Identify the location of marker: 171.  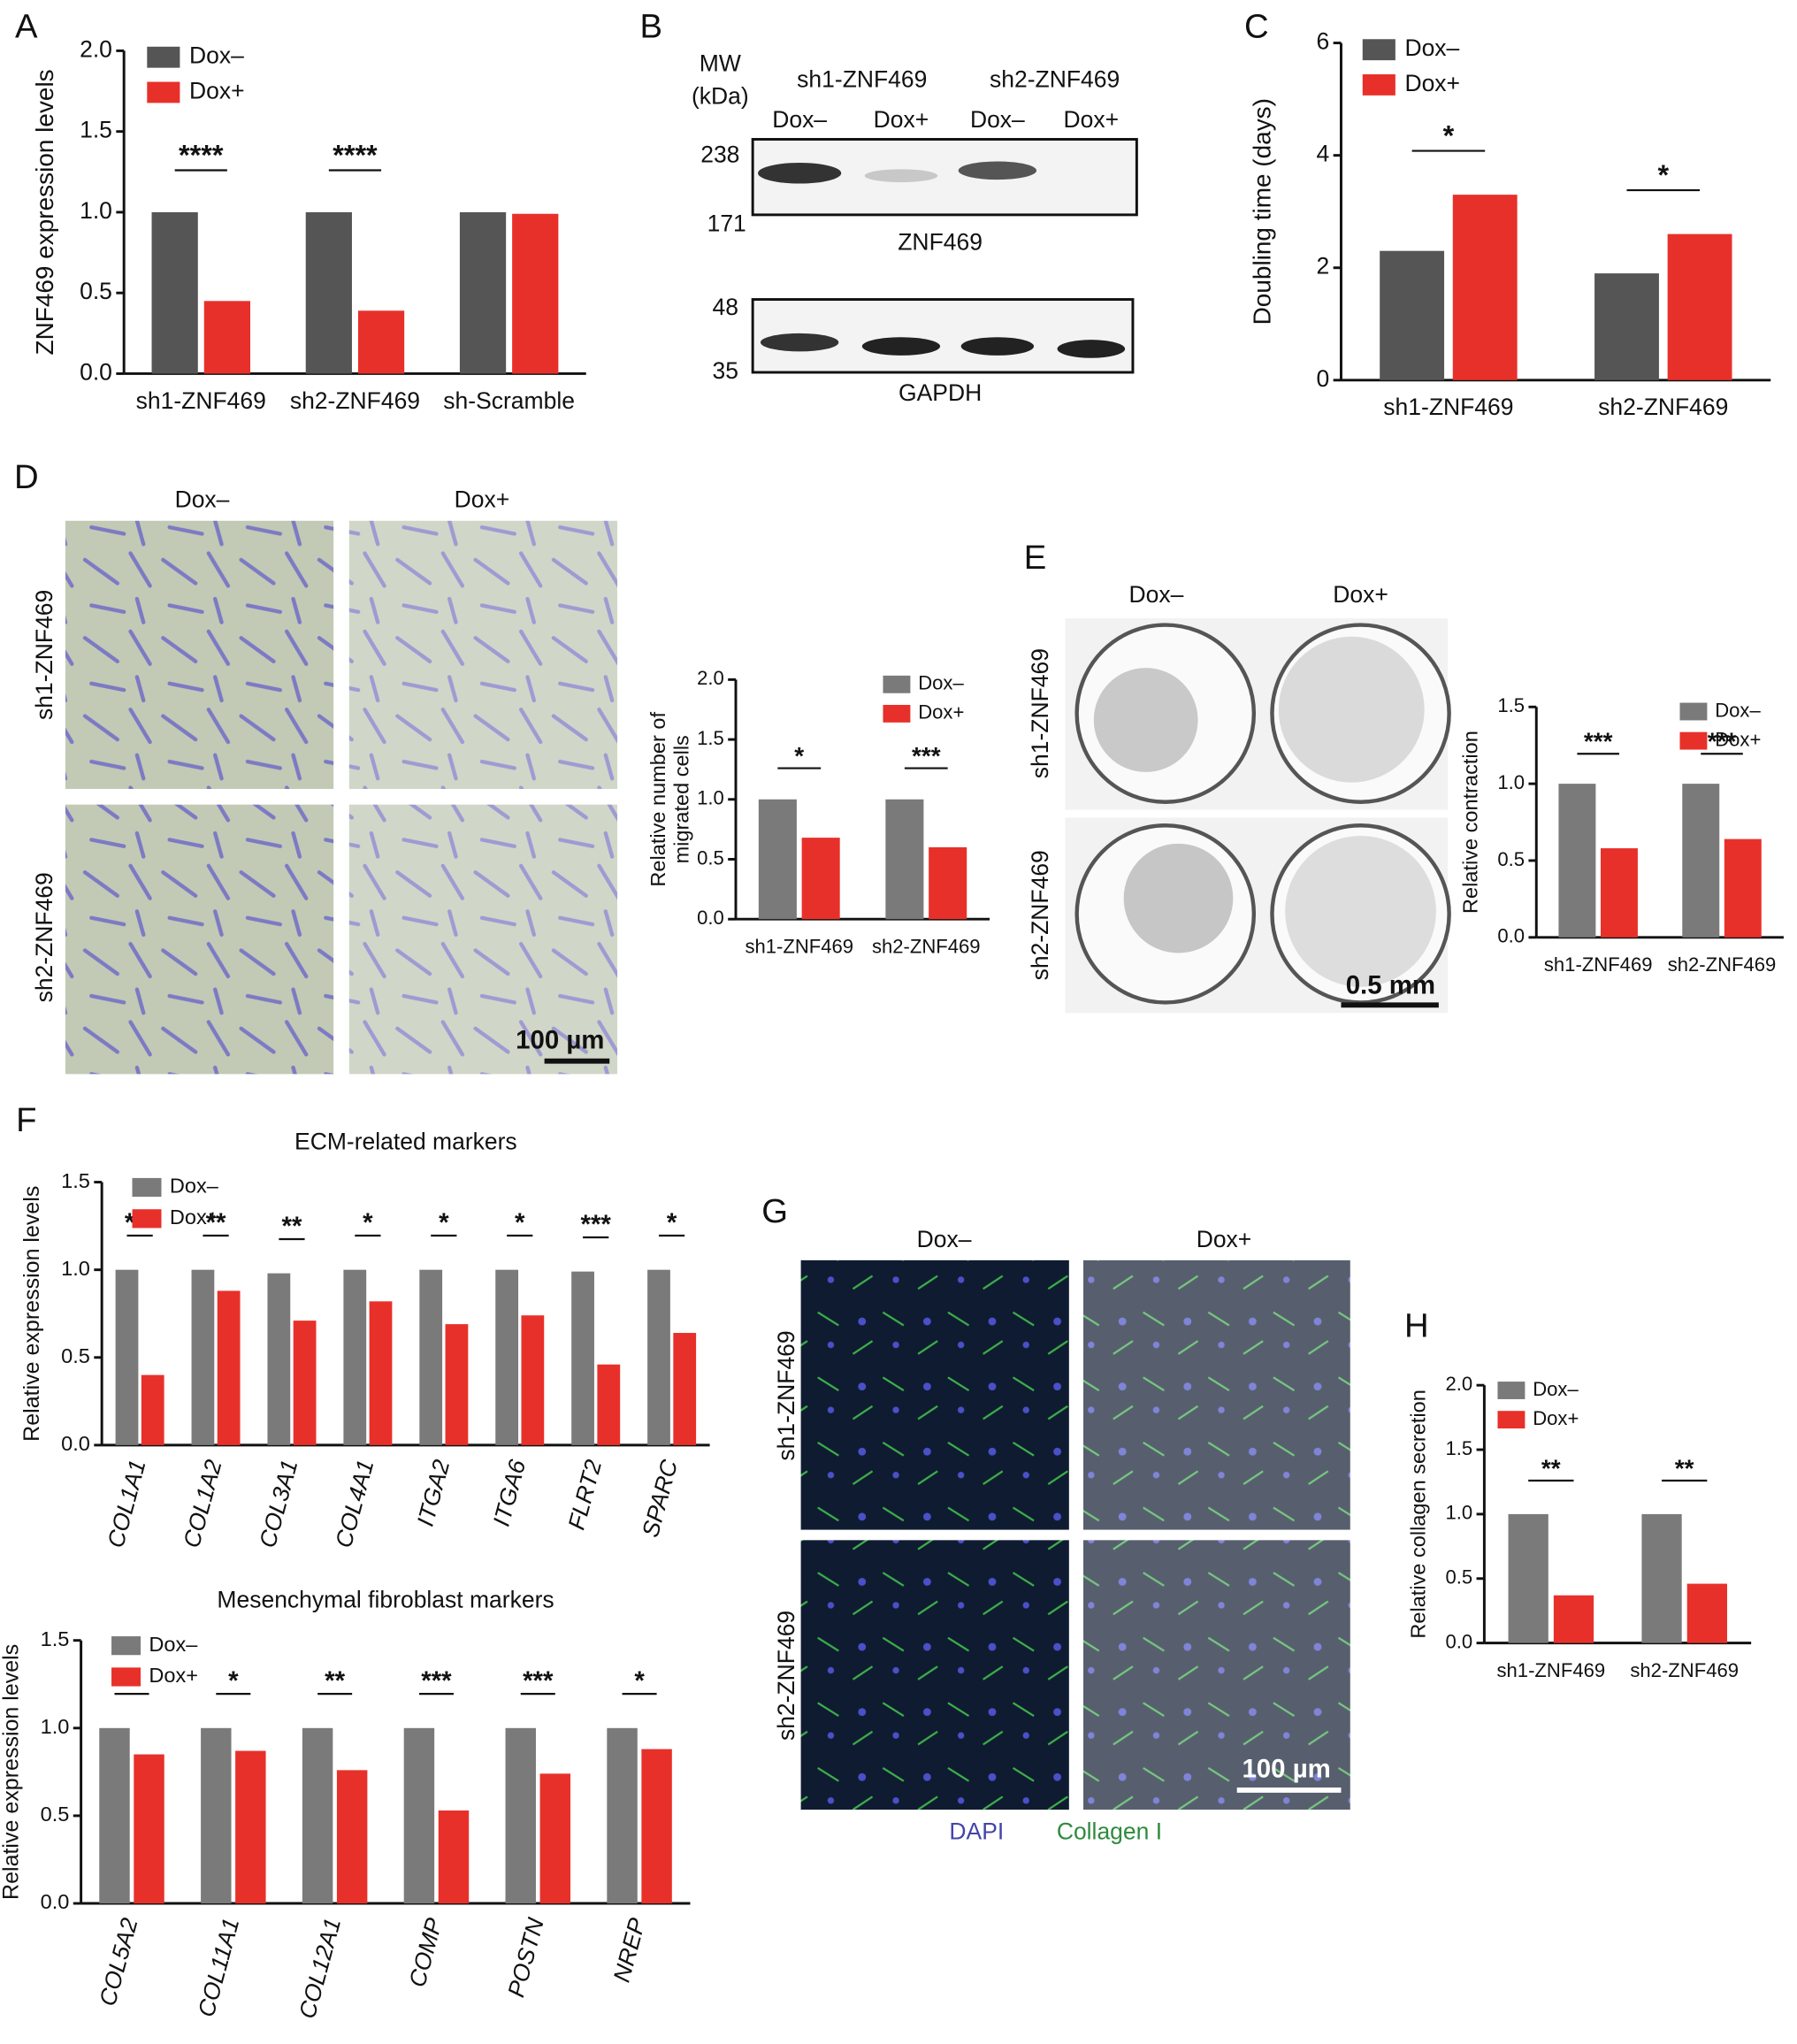
(726, 224).